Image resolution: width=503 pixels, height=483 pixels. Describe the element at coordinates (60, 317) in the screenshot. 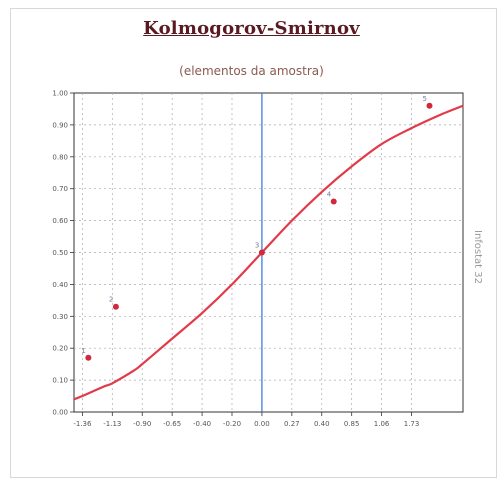

I see `y-tick-label: 0.30` at that location.